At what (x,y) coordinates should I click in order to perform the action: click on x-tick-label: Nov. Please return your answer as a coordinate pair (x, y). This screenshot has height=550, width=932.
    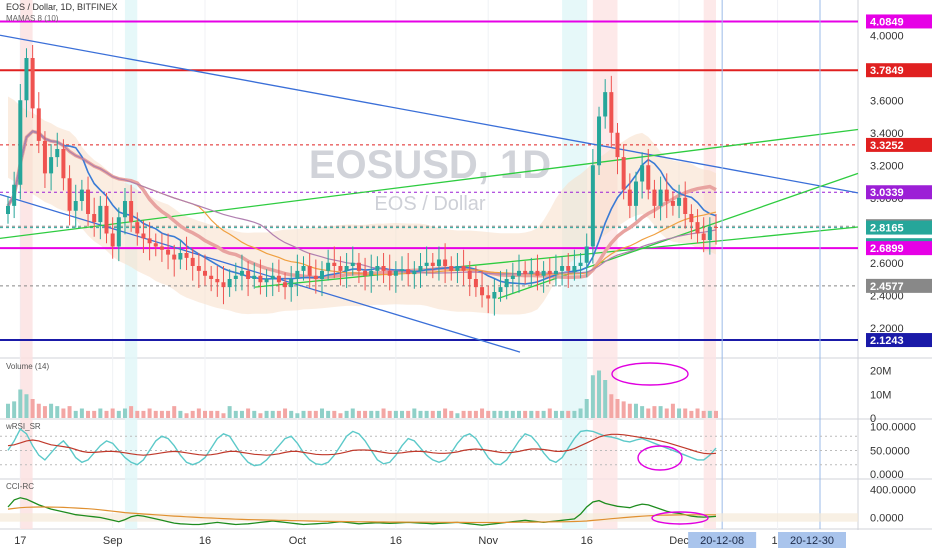
    Looking at the image, I should click on (488, 541).